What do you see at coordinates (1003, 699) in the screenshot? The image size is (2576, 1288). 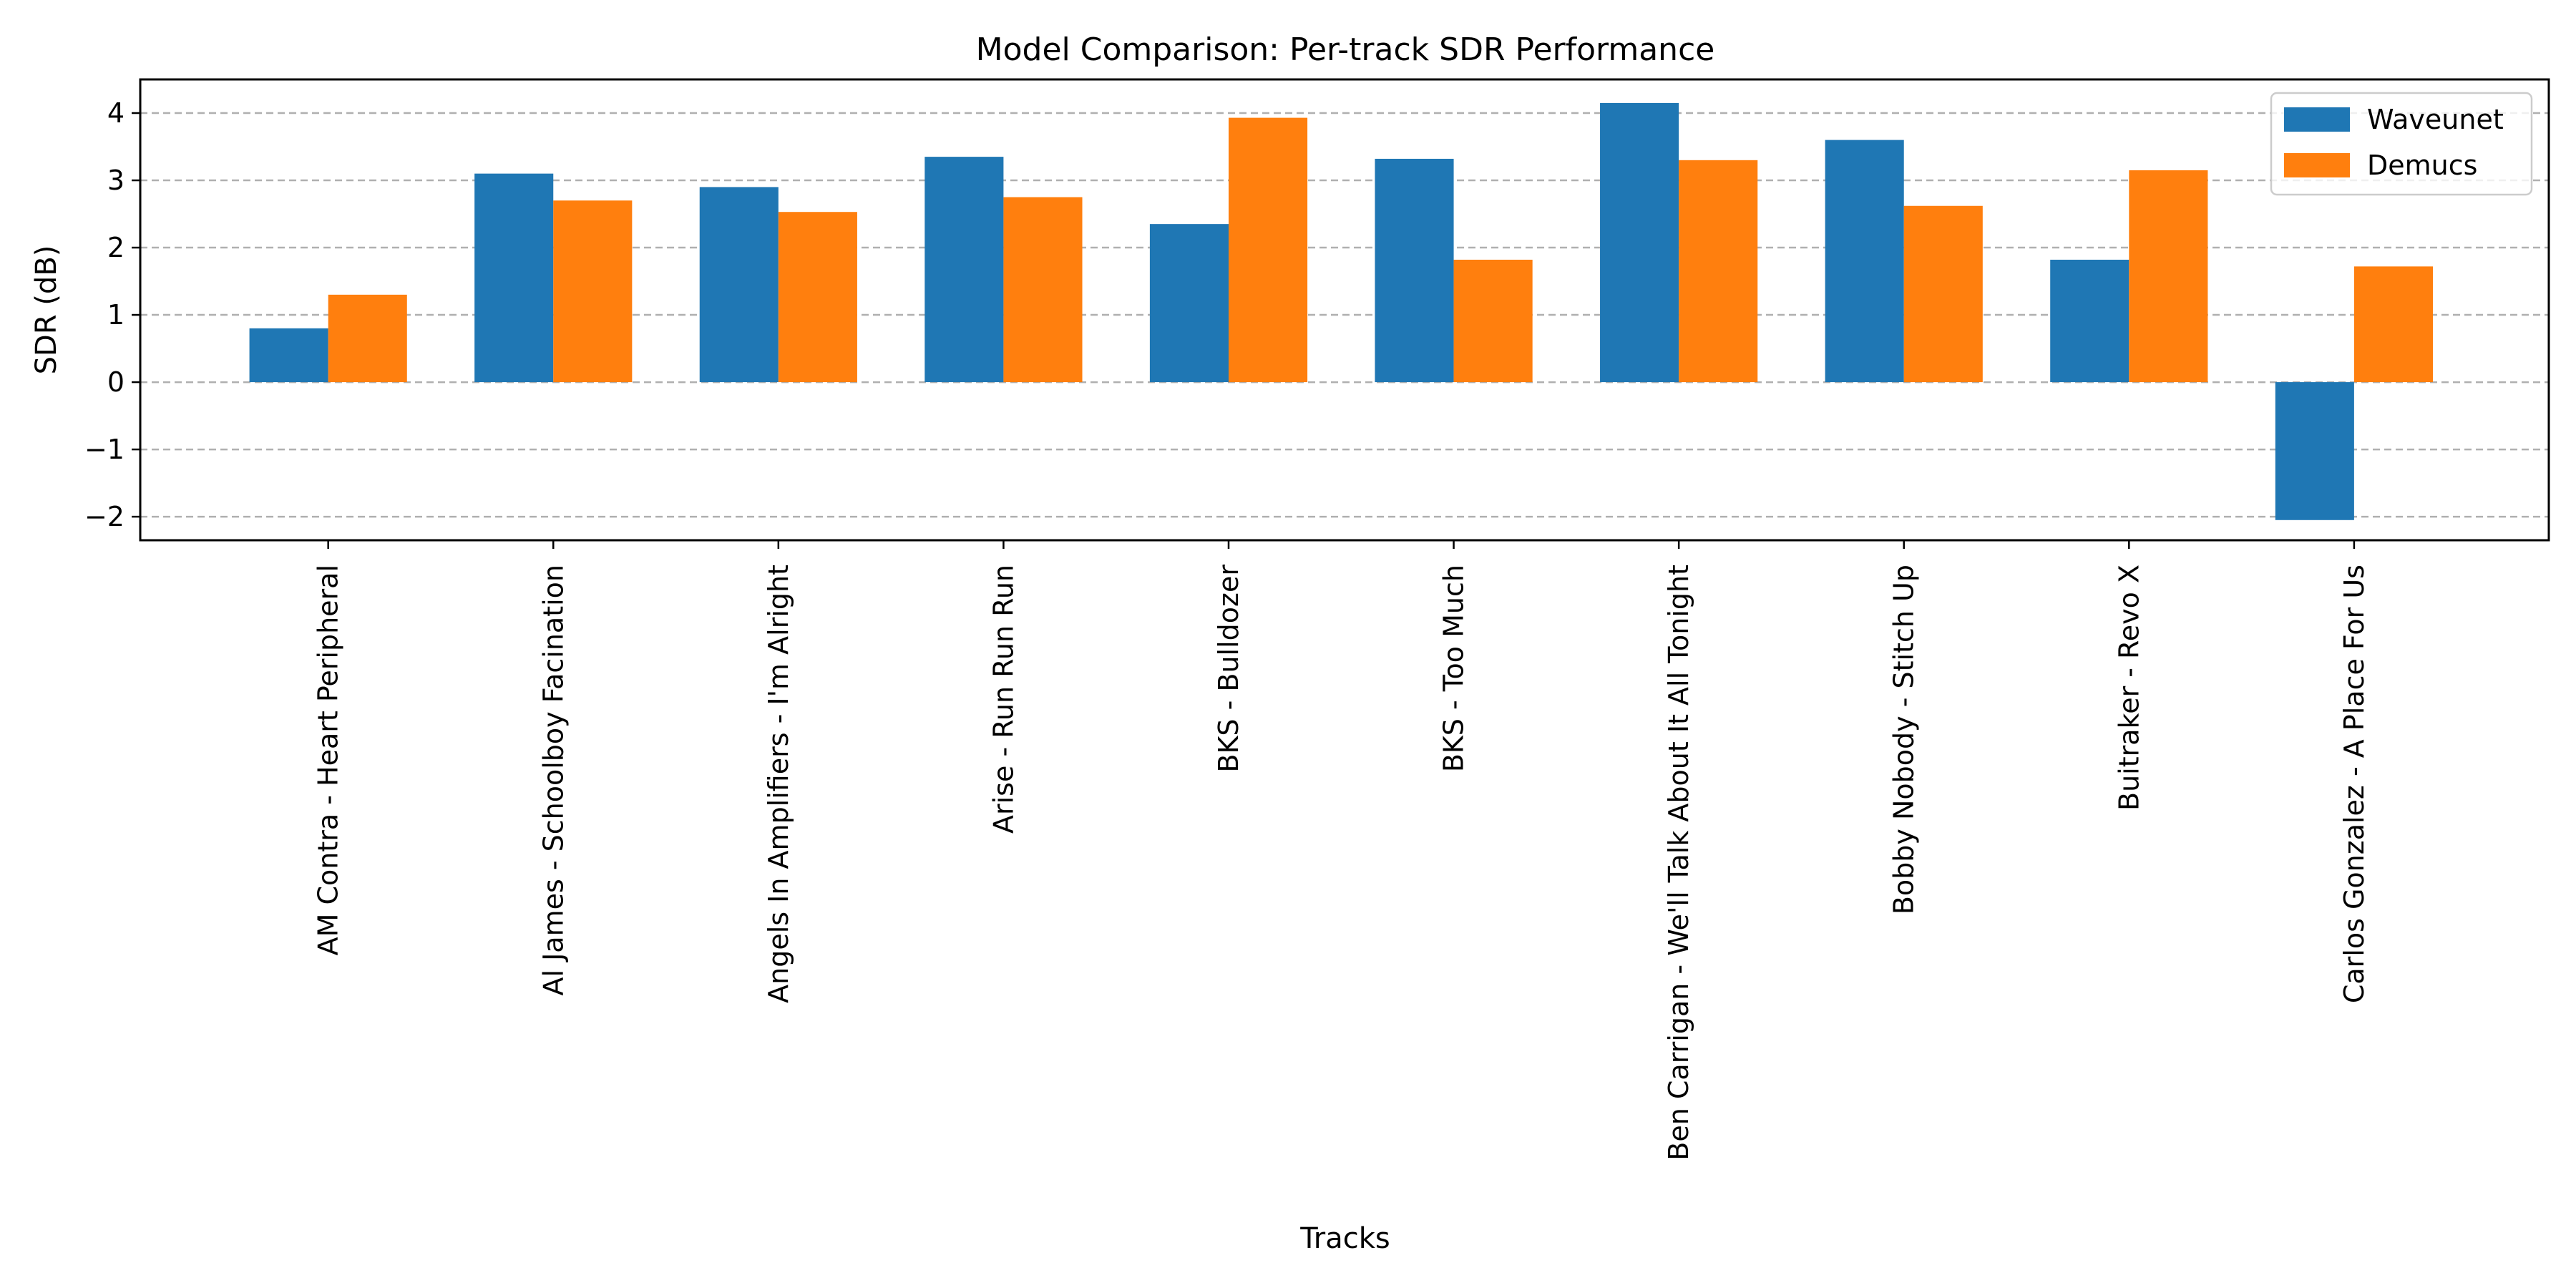 I see `x-tick-label: Arise - Run Run Run` at bounding box center [1003, 699].